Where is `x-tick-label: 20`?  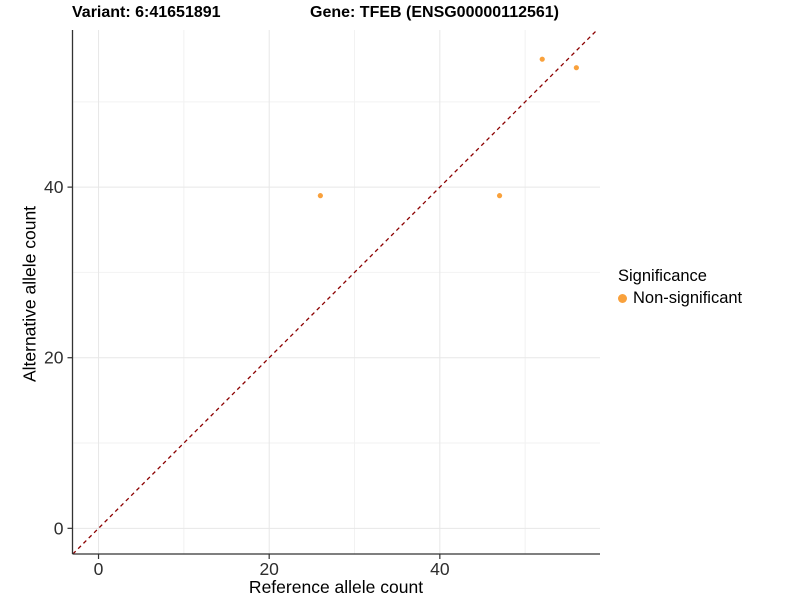 x-tick-label: 20 is located at coordinates (269, 569).